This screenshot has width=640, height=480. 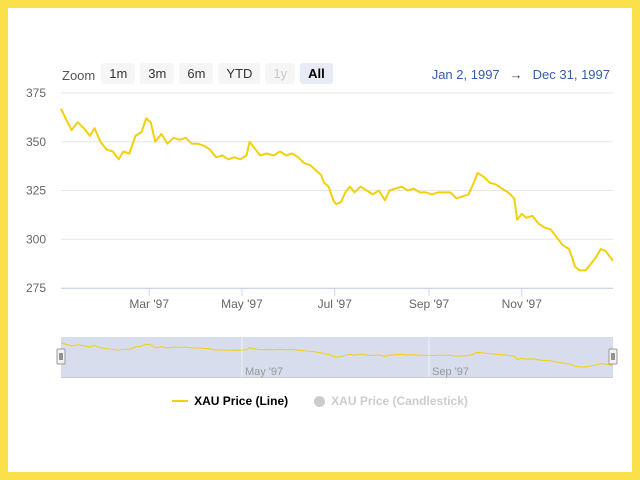 I want to click on x-tick-label: May '97, so click(x=242, y=304).